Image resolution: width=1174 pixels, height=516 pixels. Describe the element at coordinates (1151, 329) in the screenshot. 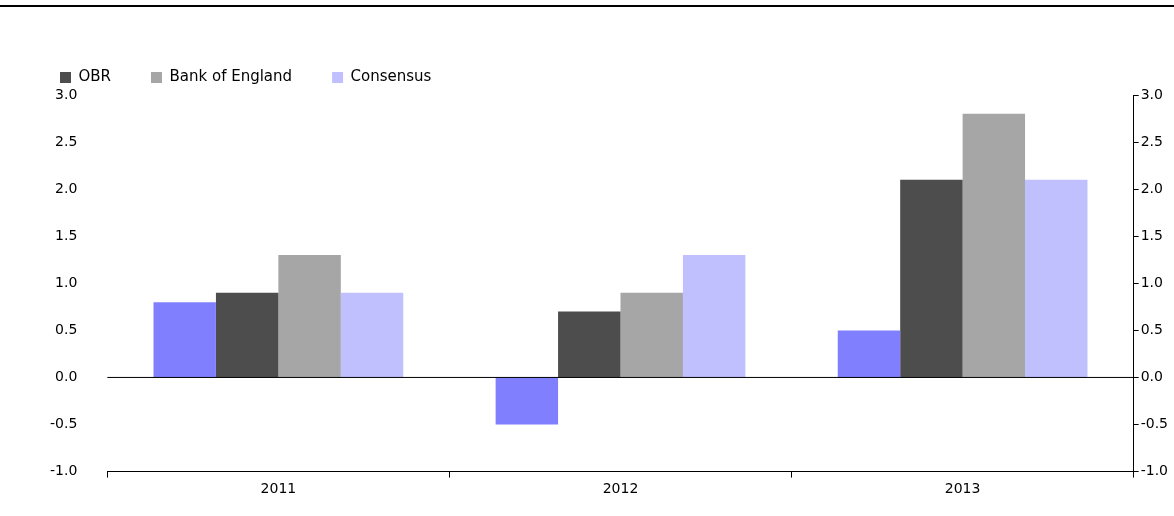

I see `y2-tick-label: 0.5` at that location.